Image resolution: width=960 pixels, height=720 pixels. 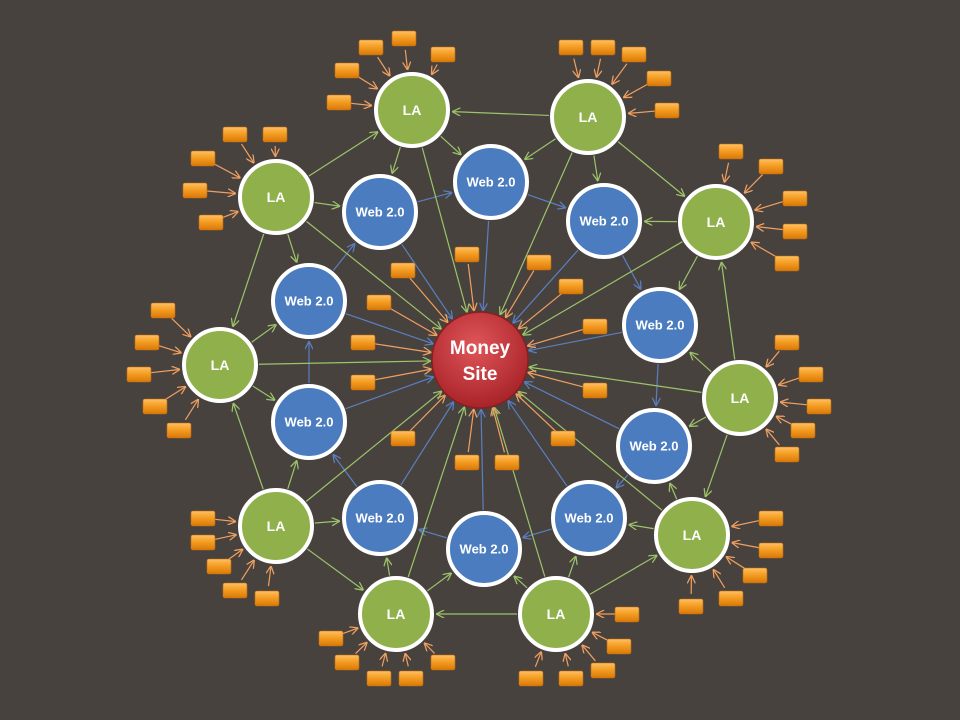 What do you see at coordinates (480, 374) in the screenshot?
I see `money-site-label: Site` at bounding box center [480, 374].